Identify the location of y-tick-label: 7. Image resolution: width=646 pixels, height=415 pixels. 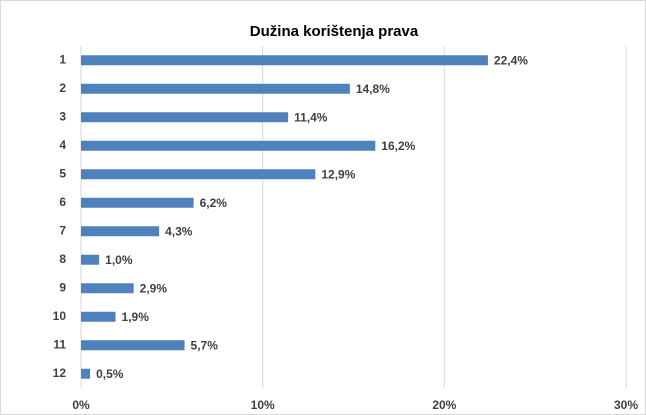
(62, 230).